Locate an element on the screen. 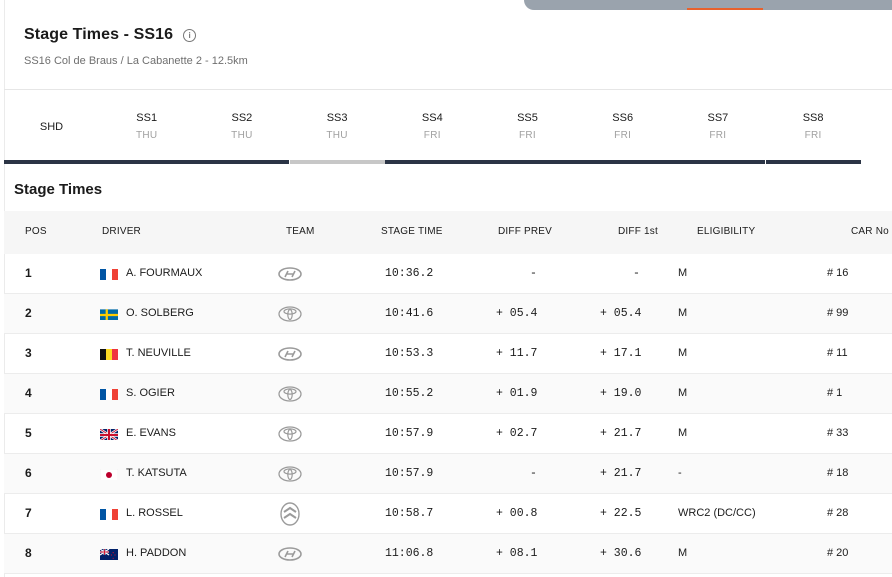  table-row: 5 E. EVANS 10:57.9 + 02.7 + 21.7 M # 33 is located at coordinates (448, 434).